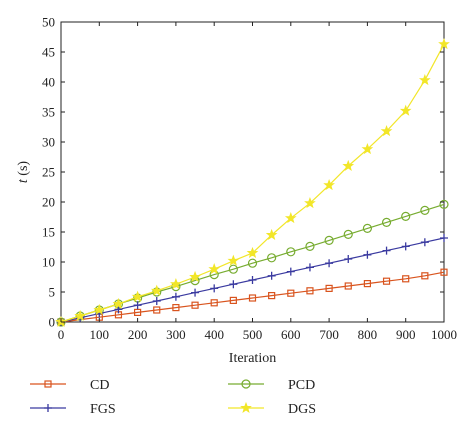 This screenshot has width=474, height=430. Describe the element at coordinates (61, 334) in the screenshot. I see `x-tick-label: 0` at that location.